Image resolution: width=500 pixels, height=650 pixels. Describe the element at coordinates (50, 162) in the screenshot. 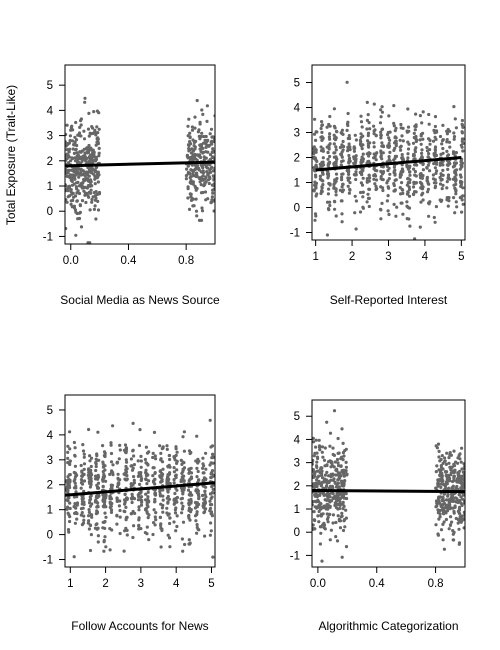

I see `y-tick-label: 2` at that location.